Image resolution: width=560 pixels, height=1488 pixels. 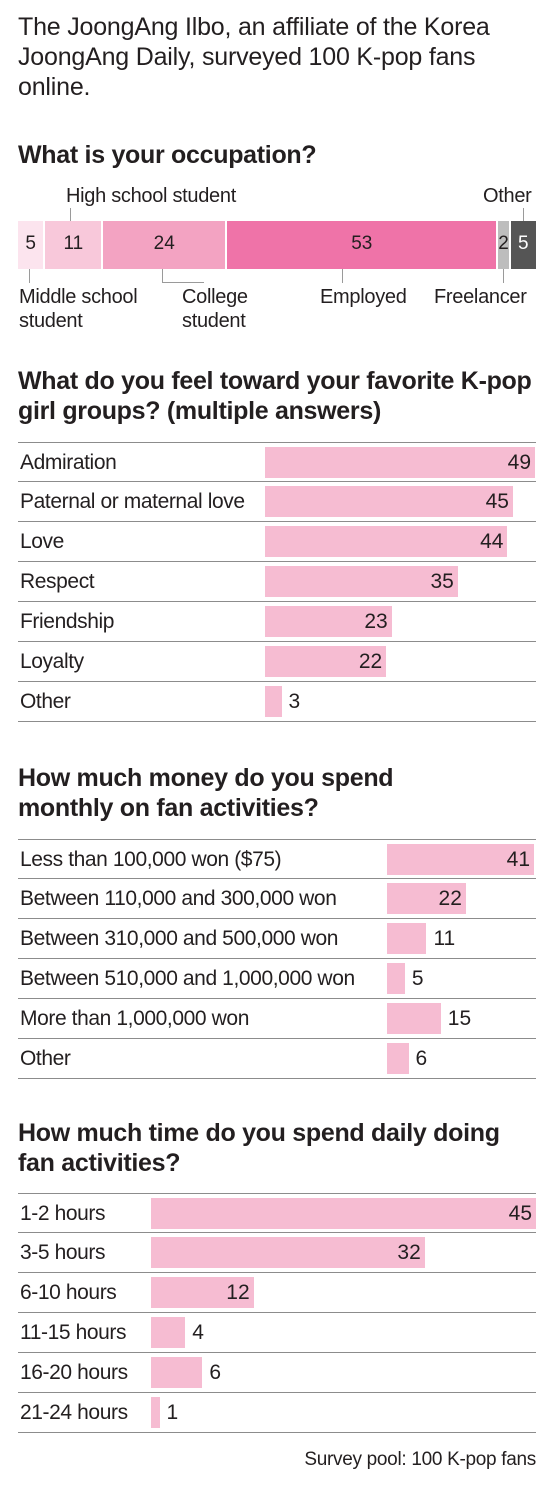 I want to click on leader-high-school, so click(x=70, y=214).